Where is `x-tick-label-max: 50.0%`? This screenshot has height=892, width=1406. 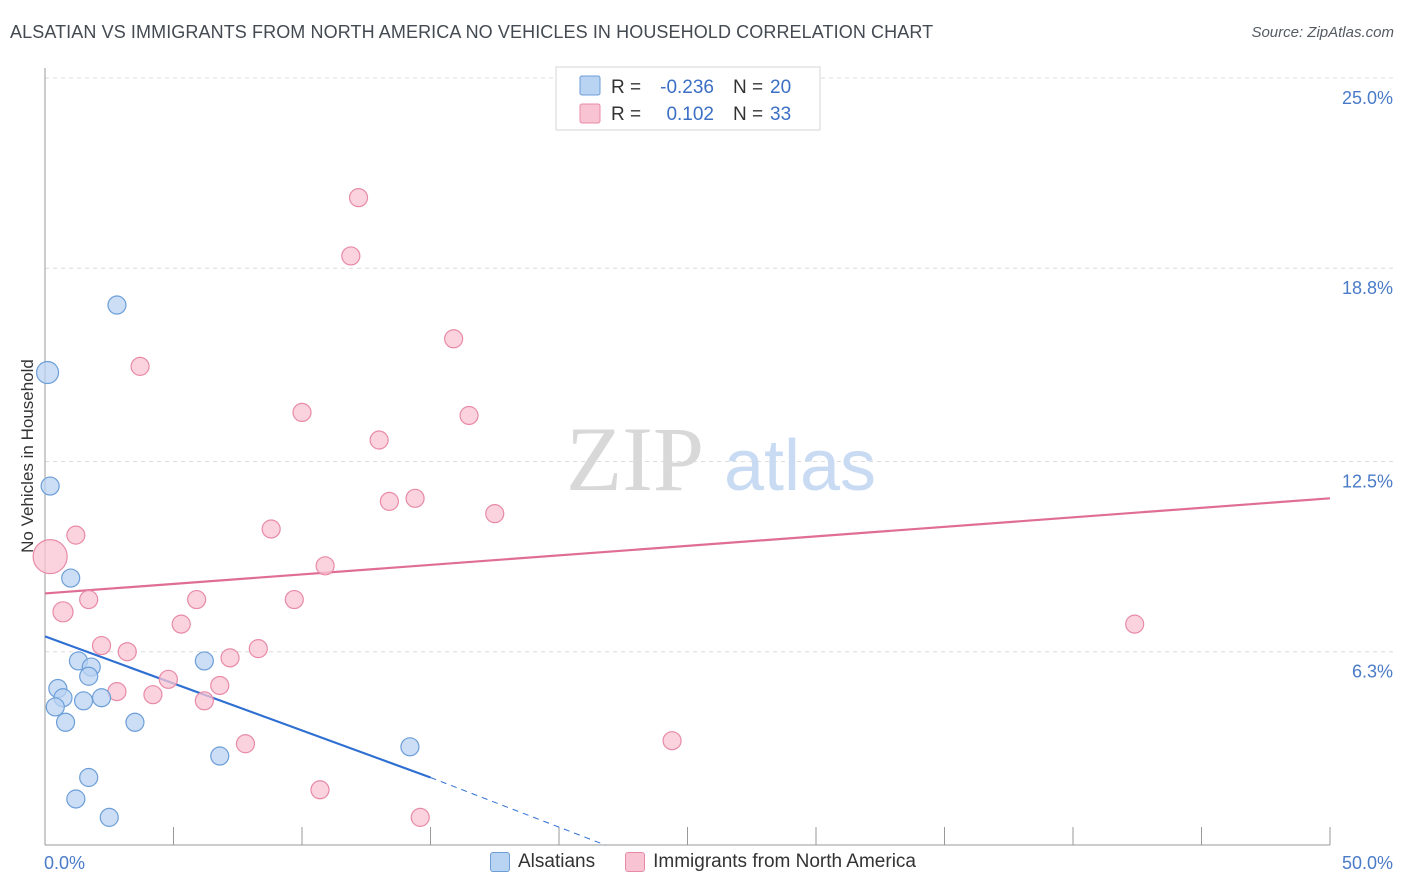
x-tick-label-max: 50.0% is located at coordinates (1367, 863).